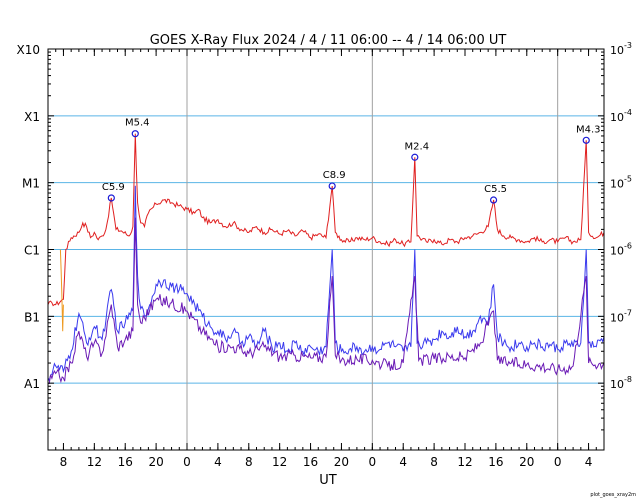 This screenshot has width=640, height=500. I want to click on y-tick-label-exponent: -6, so click(628, 246).